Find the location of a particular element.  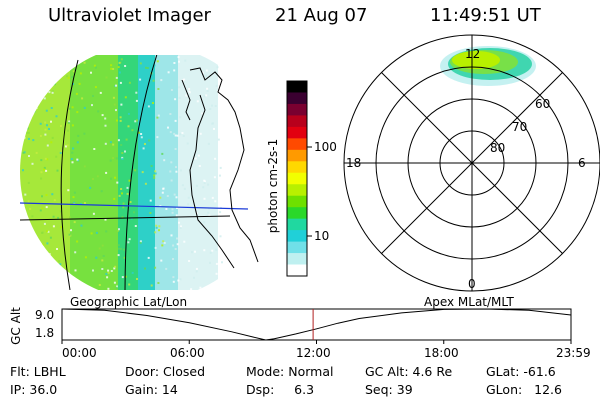

timeline-ytick-bottom: 1.8 is located at coordinates (45, 333).